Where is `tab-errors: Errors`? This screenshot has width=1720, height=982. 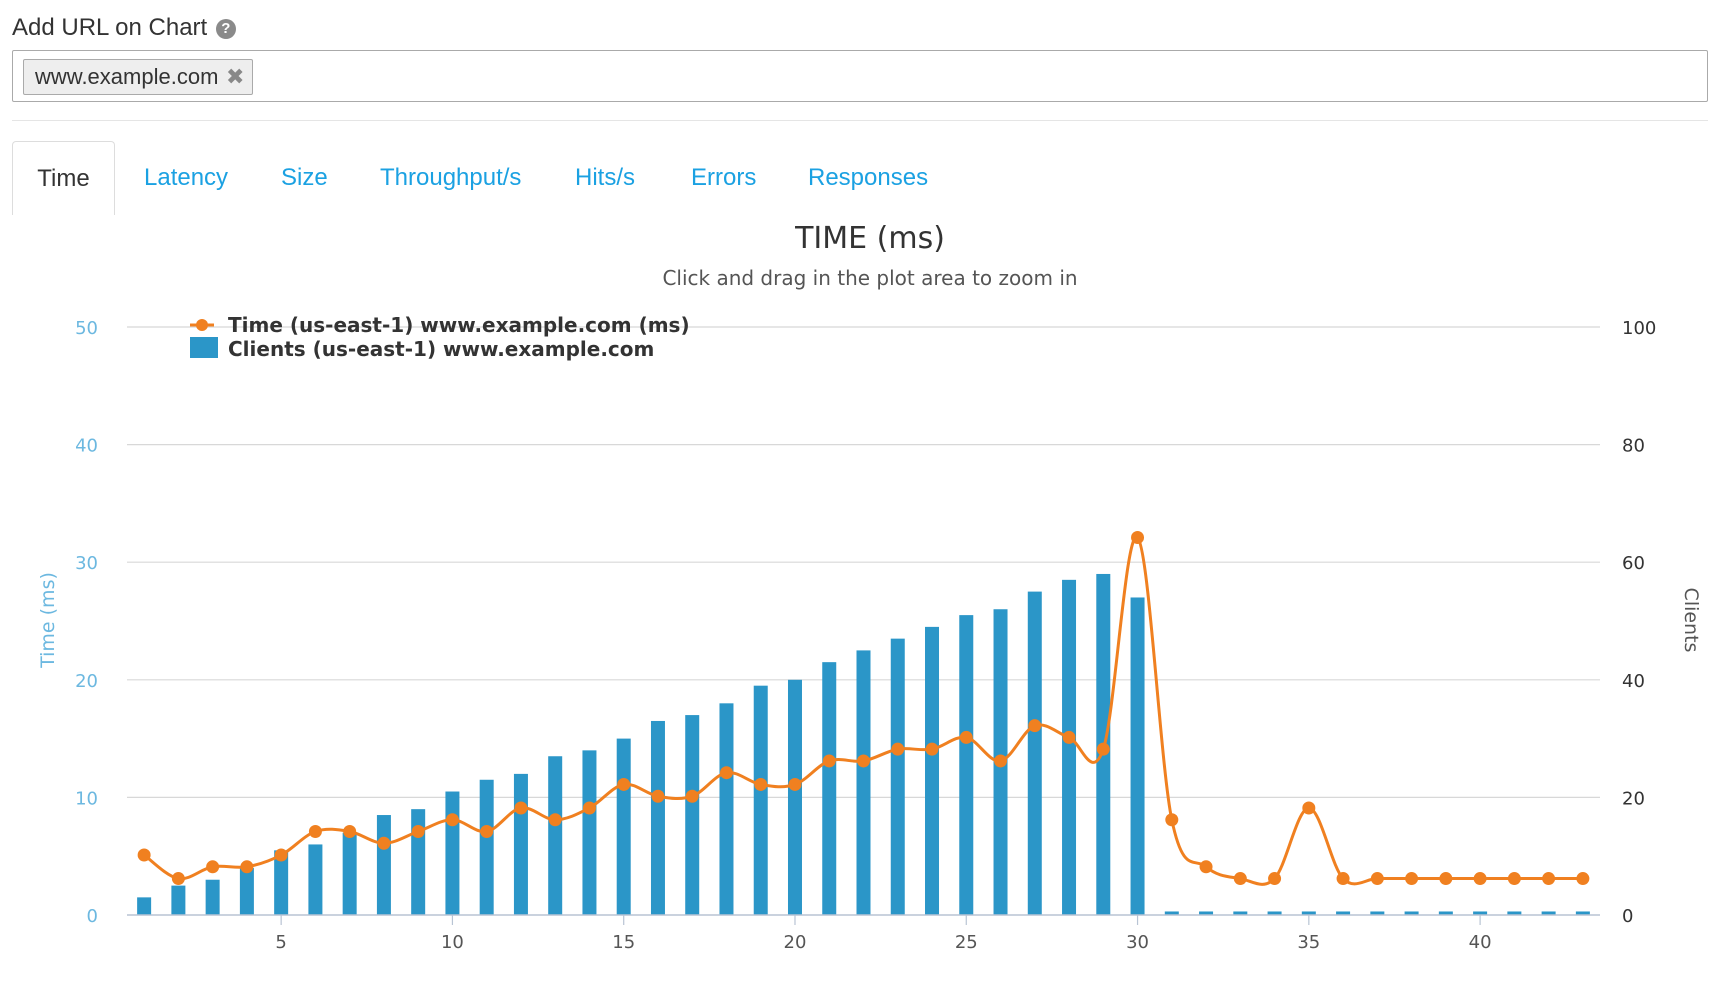 tab-errors: Errors is located at coordinates (724, 177).